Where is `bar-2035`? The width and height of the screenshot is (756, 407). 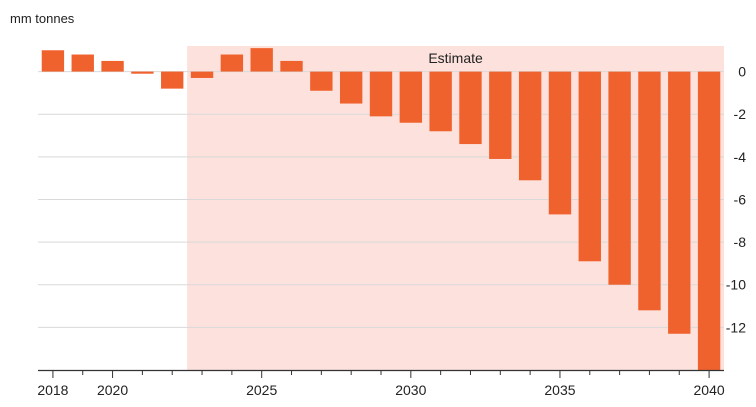
bar-2035 is located at coordinates (560, 143).